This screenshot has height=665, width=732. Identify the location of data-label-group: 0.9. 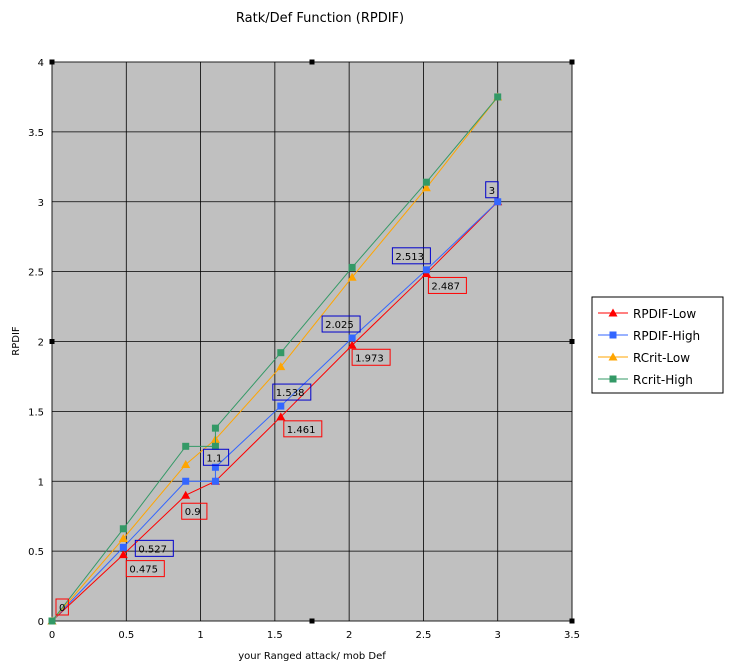
(194, 511).